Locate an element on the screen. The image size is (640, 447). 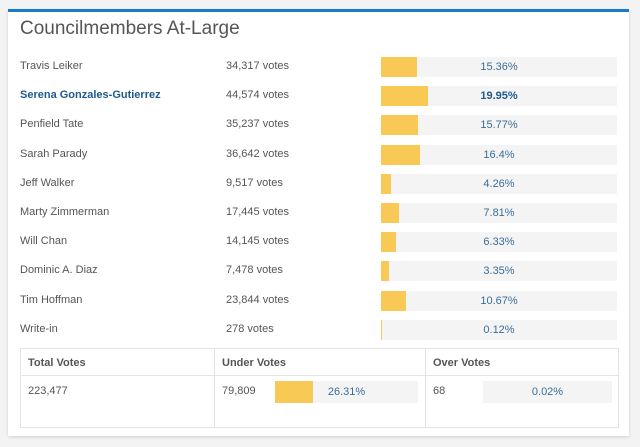
over-votes-bar: 0.02% is located at coordinates (547, 392).